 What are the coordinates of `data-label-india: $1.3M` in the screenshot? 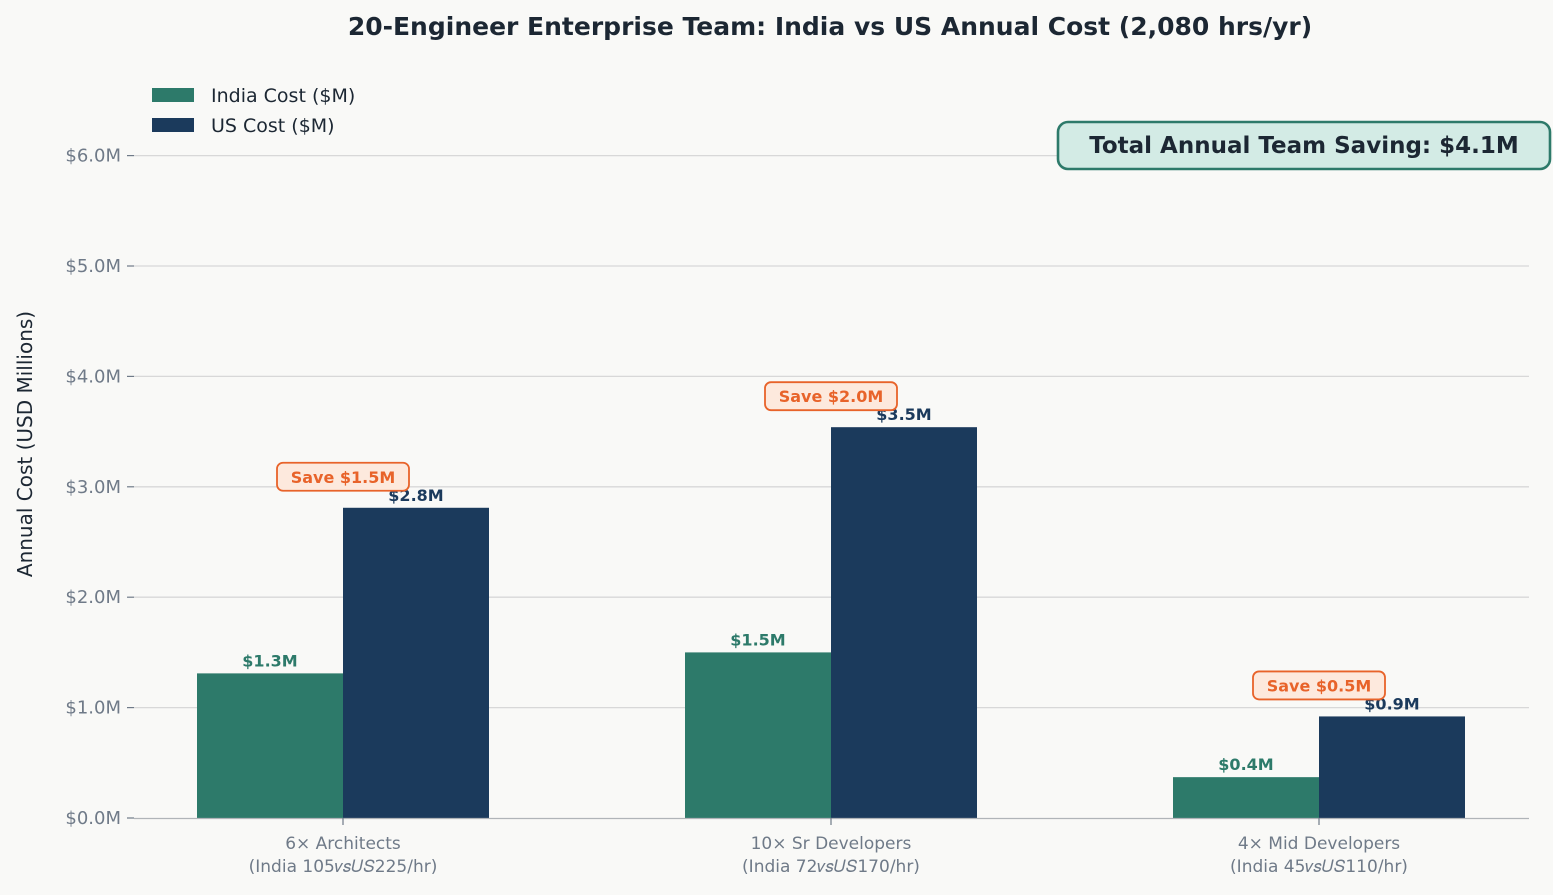 It's located at (269, 660).